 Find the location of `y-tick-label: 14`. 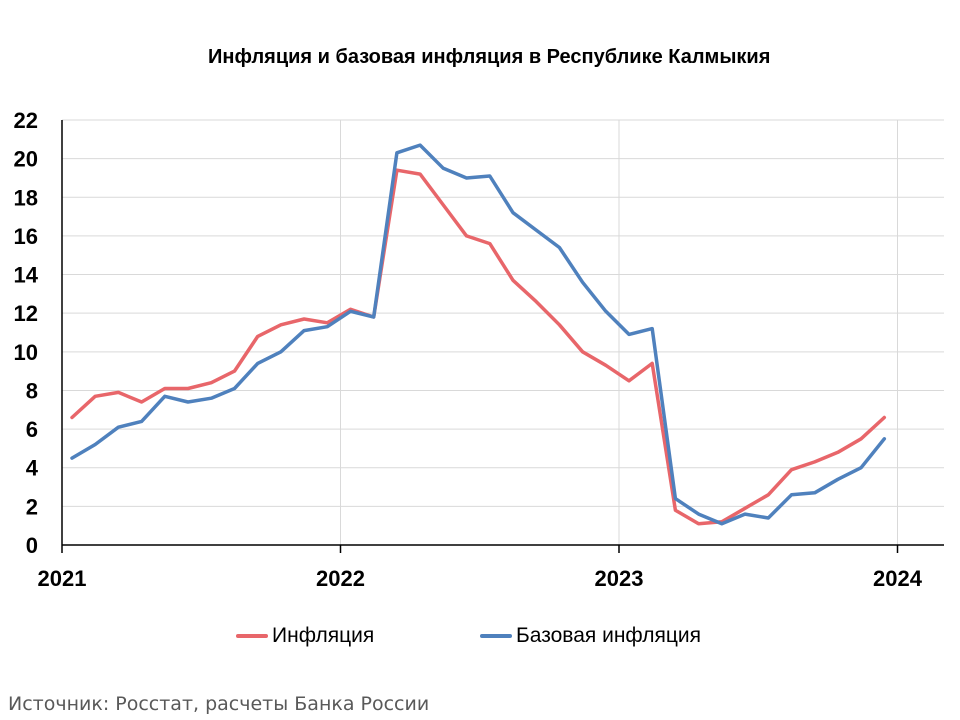

y-tick-label: 14 is located at coordinates (26, 275).